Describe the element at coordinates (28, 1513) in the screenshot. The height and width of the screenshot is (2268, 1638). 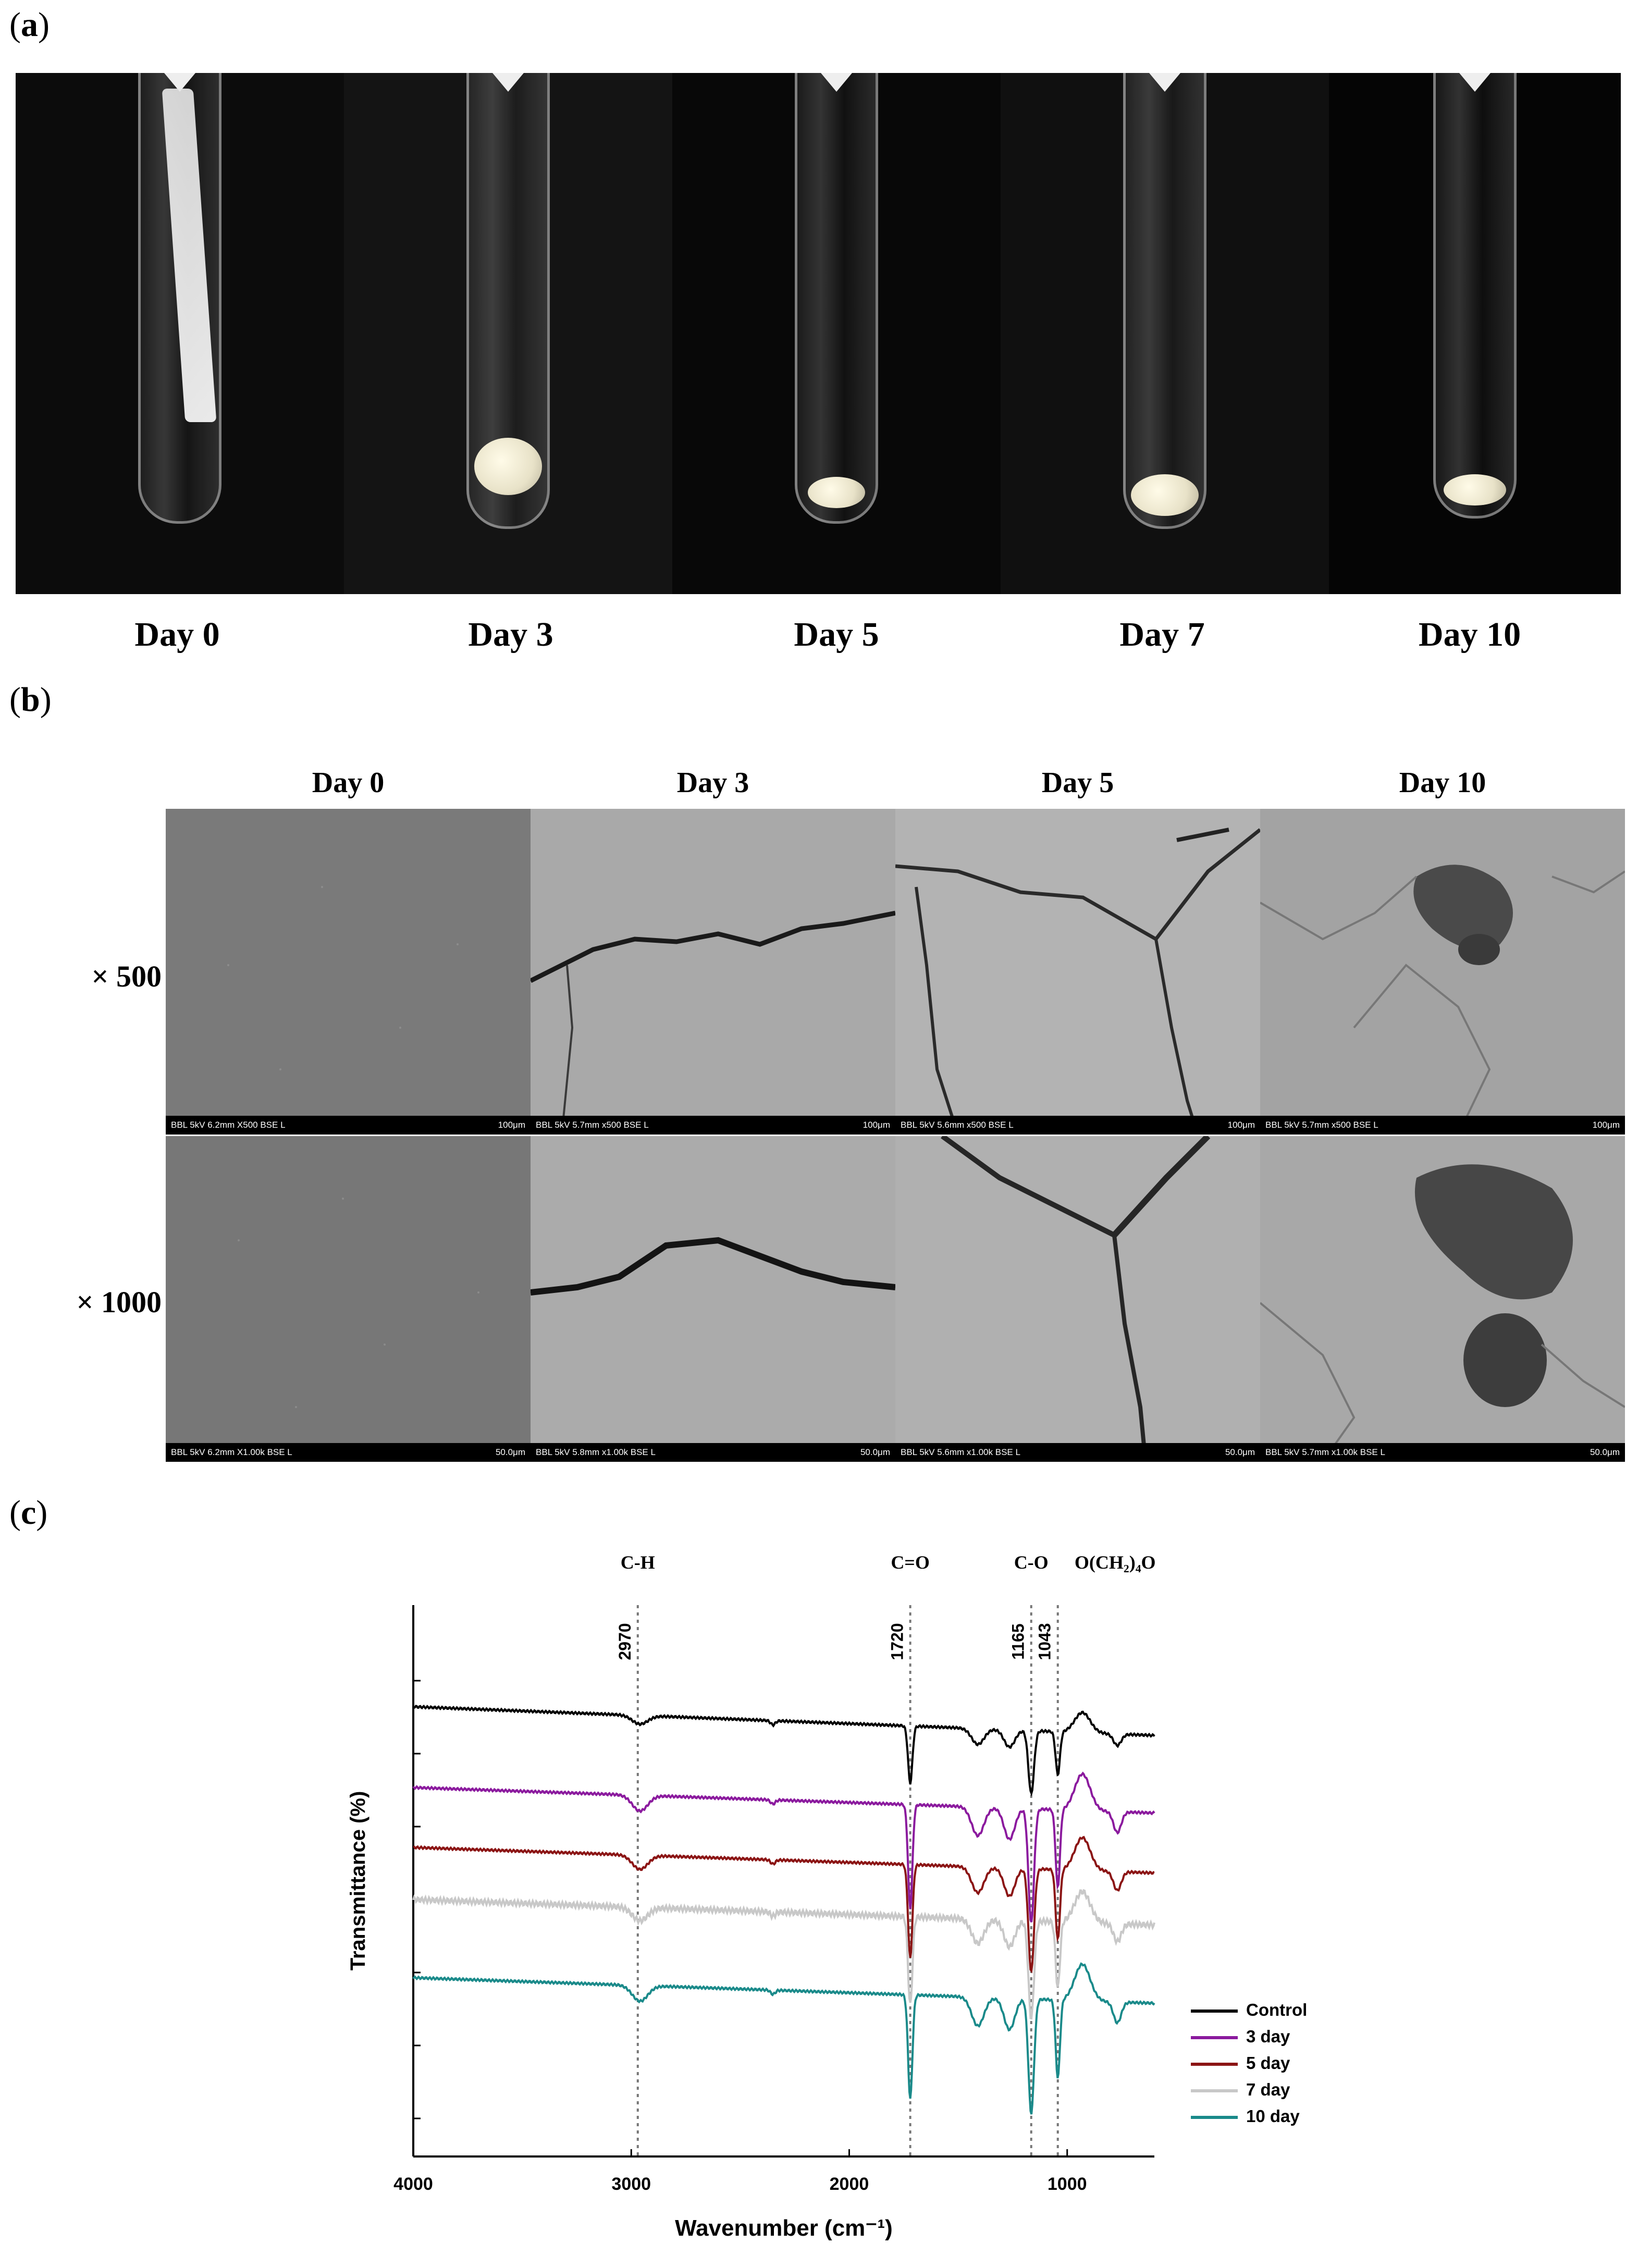
I see `panel-c-label: (c)` at that location.